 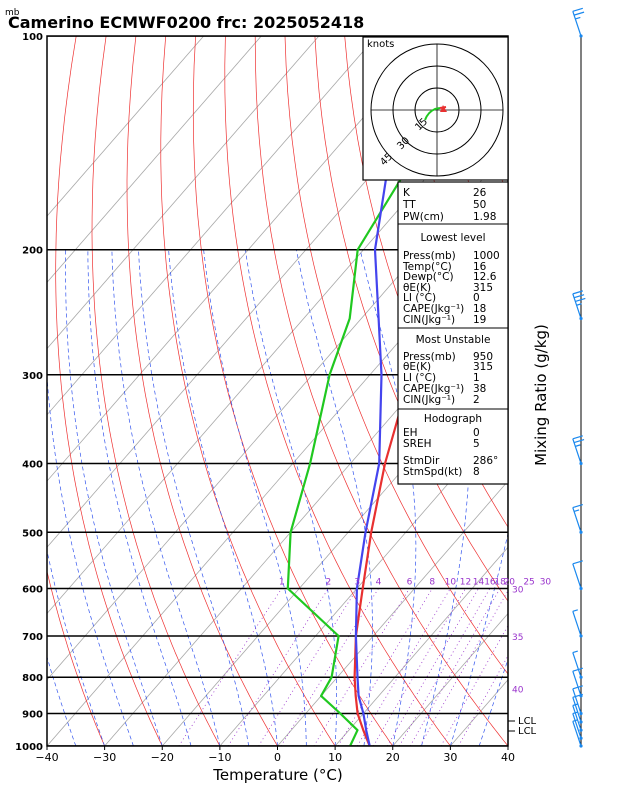 I want to click on ll-thetae-value: 315, so click(x=483, y=288).